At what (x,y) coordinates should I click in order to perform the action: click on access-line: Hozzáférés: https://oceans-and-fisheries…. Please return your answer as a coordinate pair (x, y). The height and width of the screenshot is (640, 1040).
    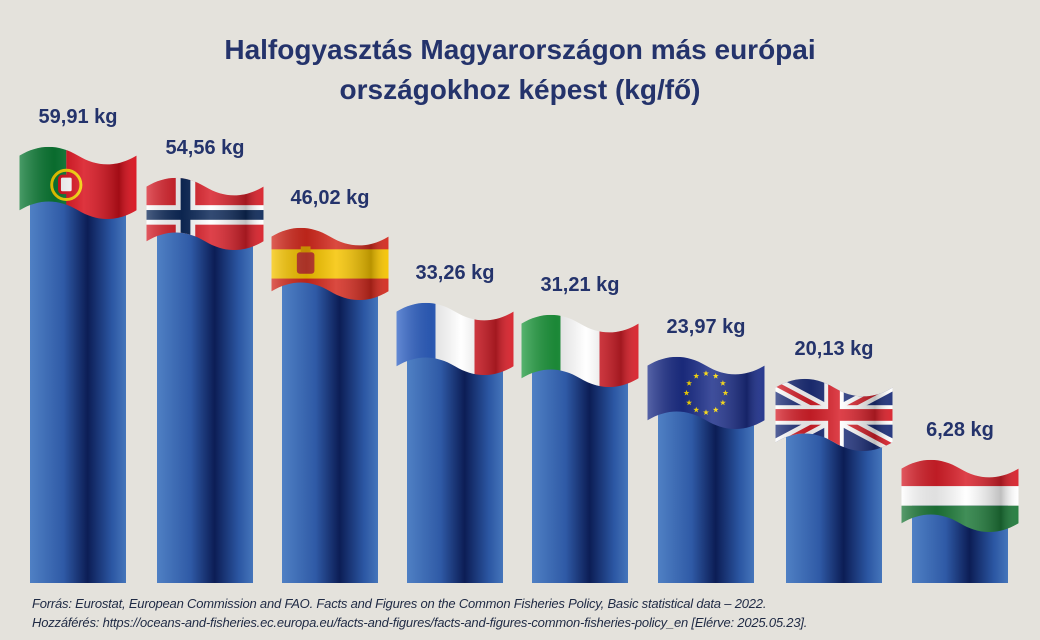
    Looking at the image, I should click on (420, 622).